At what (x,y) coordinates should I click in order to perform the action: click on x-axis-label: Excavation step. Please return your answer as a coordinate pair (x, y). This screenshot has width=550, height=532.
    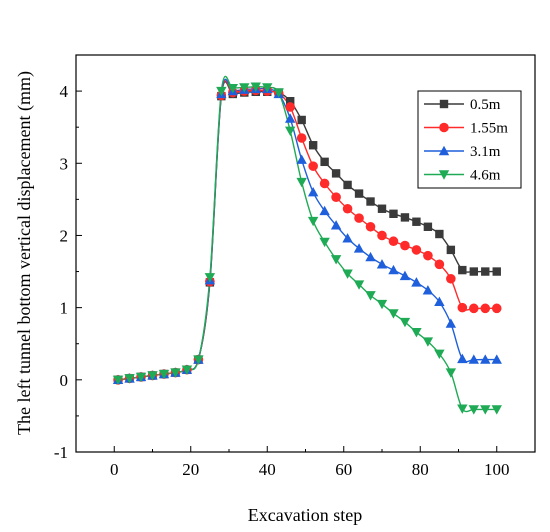
    Looking at the image, I should click on (305, 515).